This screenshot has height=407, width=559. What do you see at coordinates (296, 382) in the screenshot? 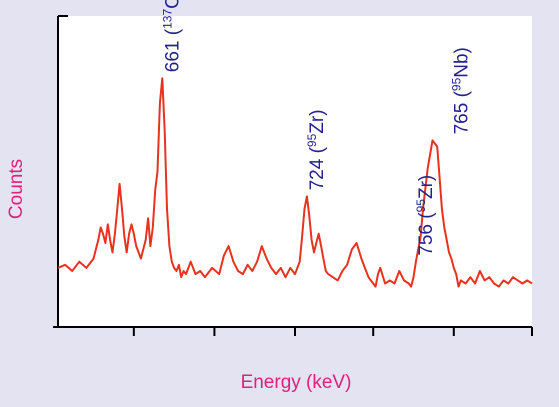
I see `x-axis-title: Energy (keV)` at bounding box center [296, 382].